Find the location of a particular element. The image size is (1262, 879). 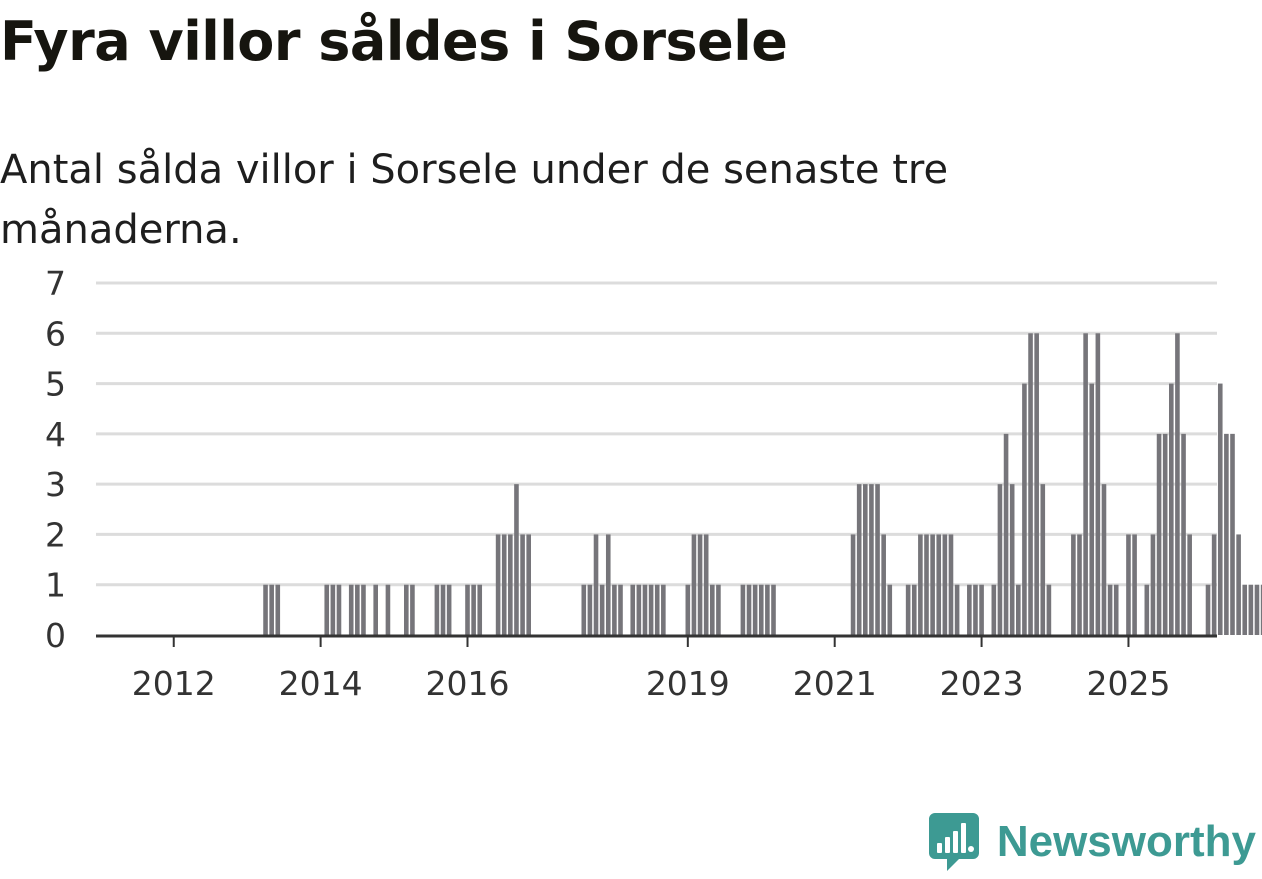

x-tick-label: 2012 is located at coordinates (174, 683).